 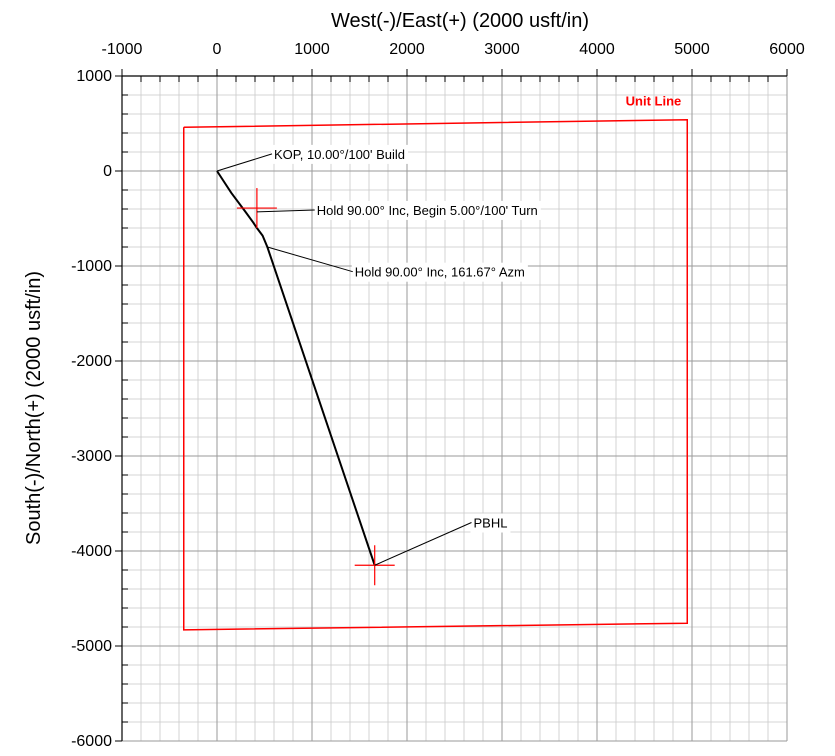 I want to click on x-axis-title: West(-)/East(+) (2000 usft/in), so click(x=460, y=21).